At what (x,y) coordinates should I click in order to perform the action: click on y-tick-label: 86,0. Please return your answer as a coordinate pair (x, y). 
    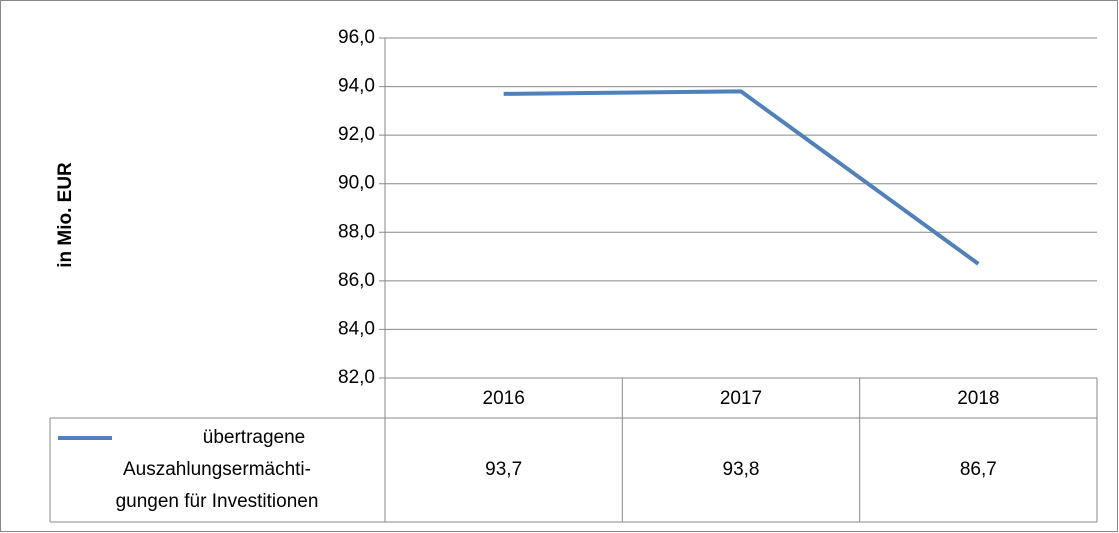
    Looking at the image, I should click on (356, 280).